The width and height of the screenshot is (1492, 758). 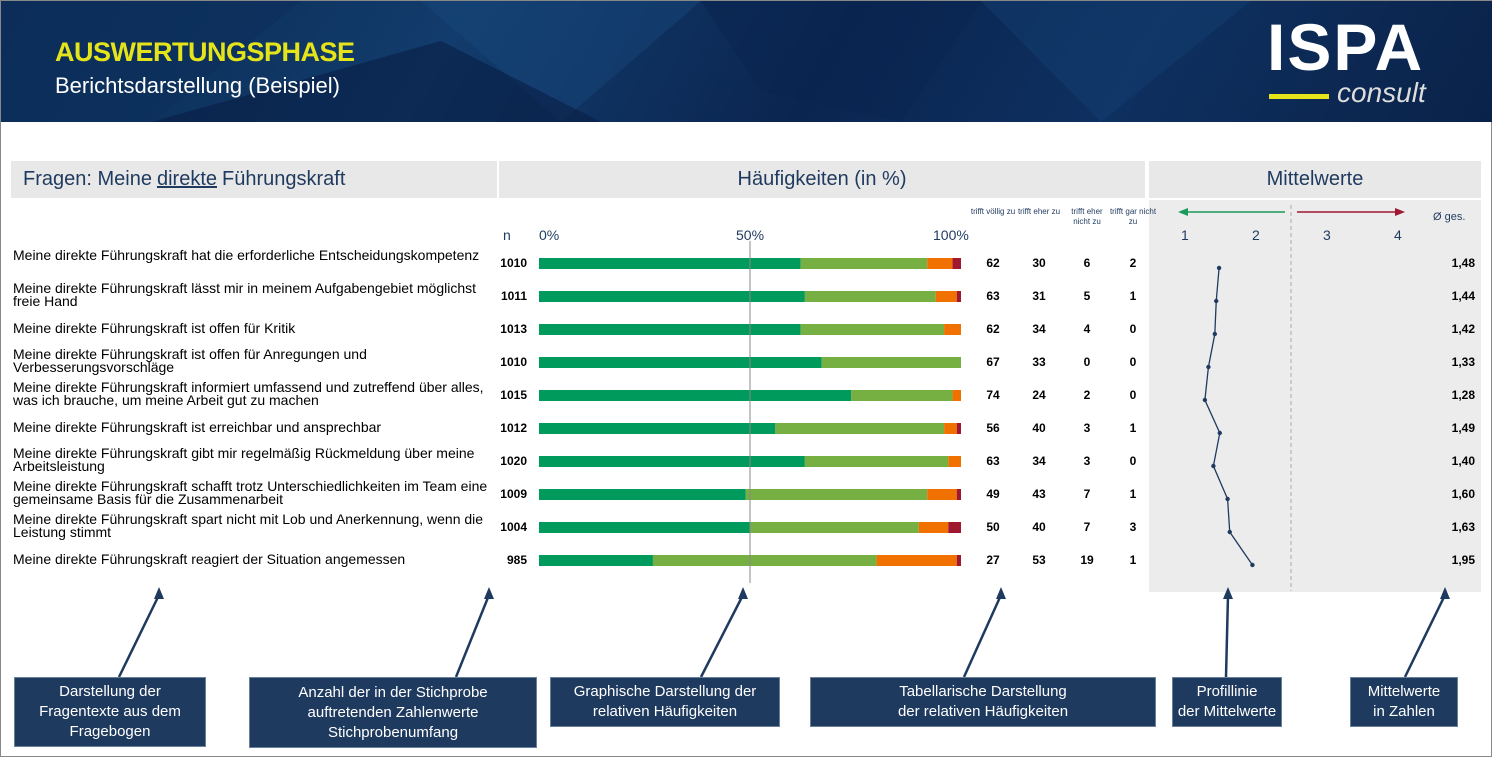 I want to click on percent-value: 19, so click(x=1087, y=560).